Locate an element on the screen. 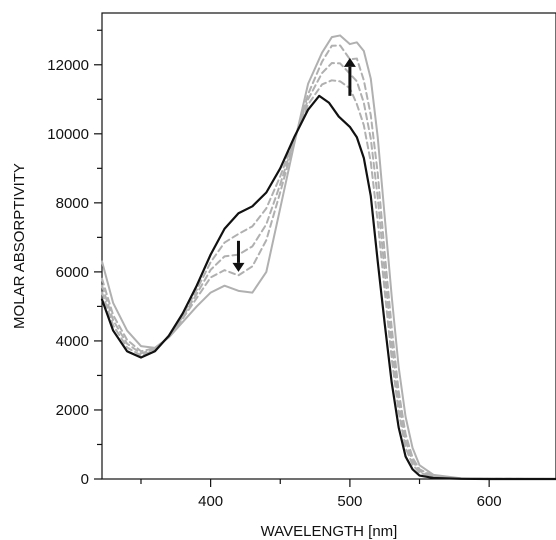  x-tick-label: 600 is located at coordinates (489, 501).